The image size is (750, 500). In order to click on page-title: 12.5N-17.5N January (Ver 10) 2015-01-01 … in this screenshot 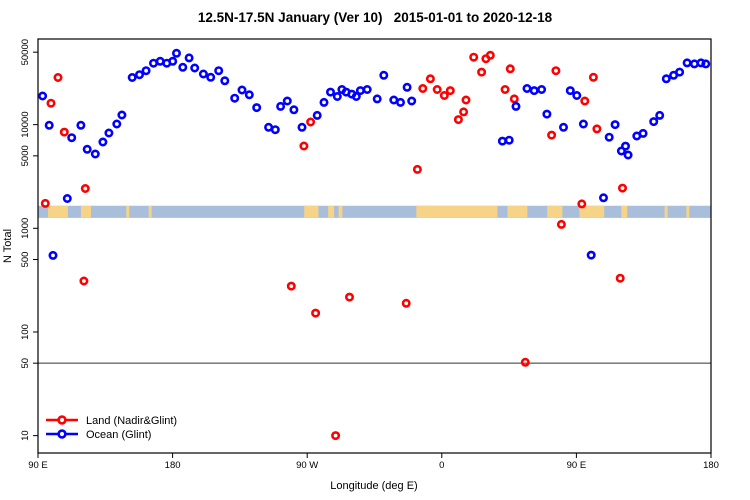, I will do `click(375, 17)`.